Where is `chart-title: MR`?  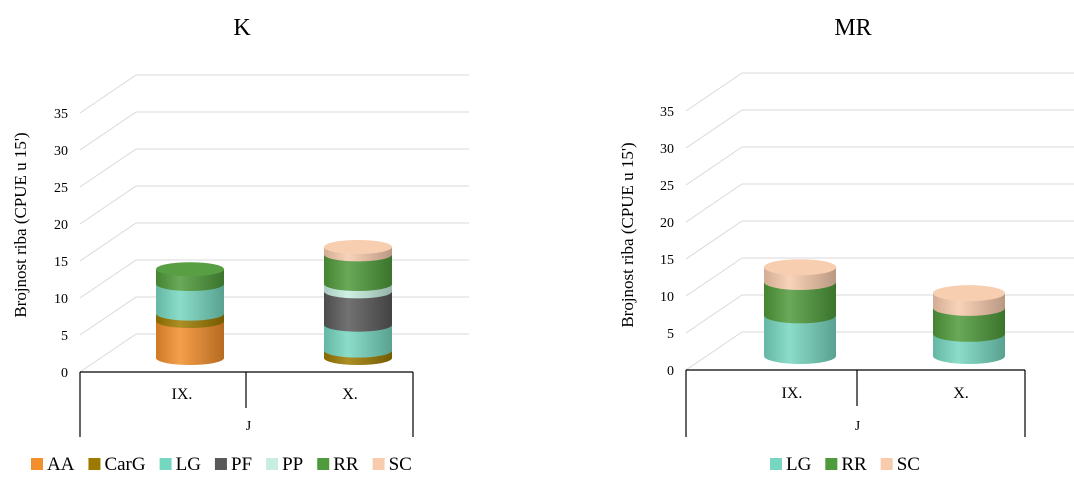 chart-title: MR is located at coordinates (852, 28).